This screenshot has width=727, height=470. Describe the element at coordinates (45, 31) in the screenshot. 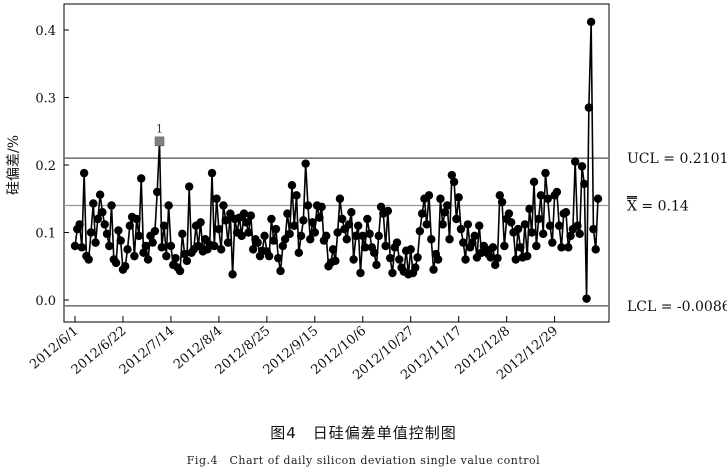

I see `y-tick-label: 0.4` at that location.